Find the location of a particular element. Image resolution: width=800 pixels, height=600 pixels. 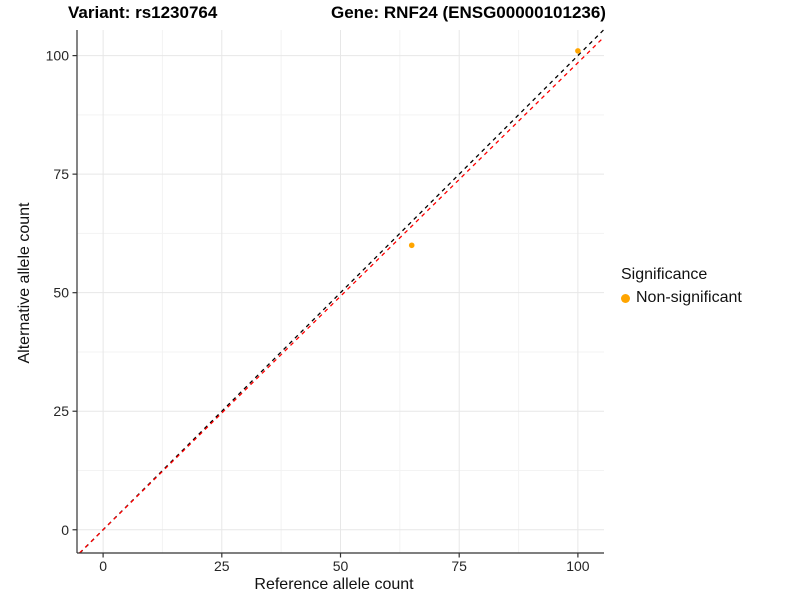

y-axis-title: Alternative allele count is located at coordinates (24, 283).